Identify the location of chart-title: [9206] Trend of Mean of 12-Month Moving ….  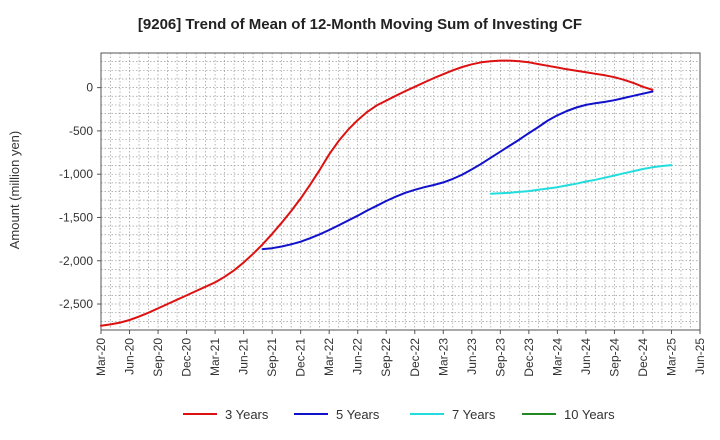
(360, 24).